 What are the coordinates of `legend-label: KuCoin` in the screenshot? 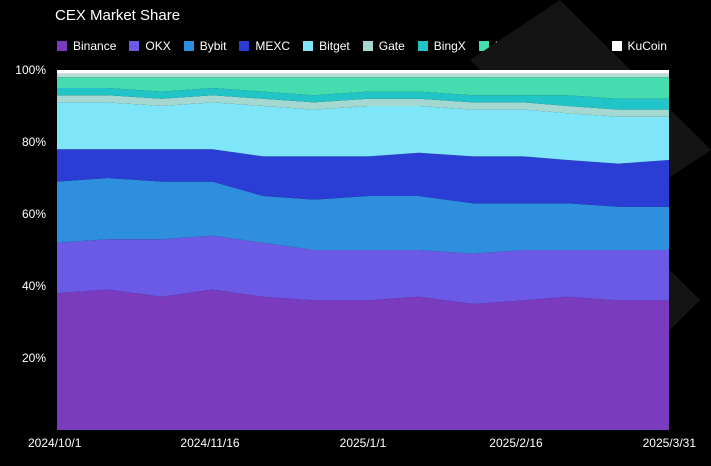 It's located at (647, 46).